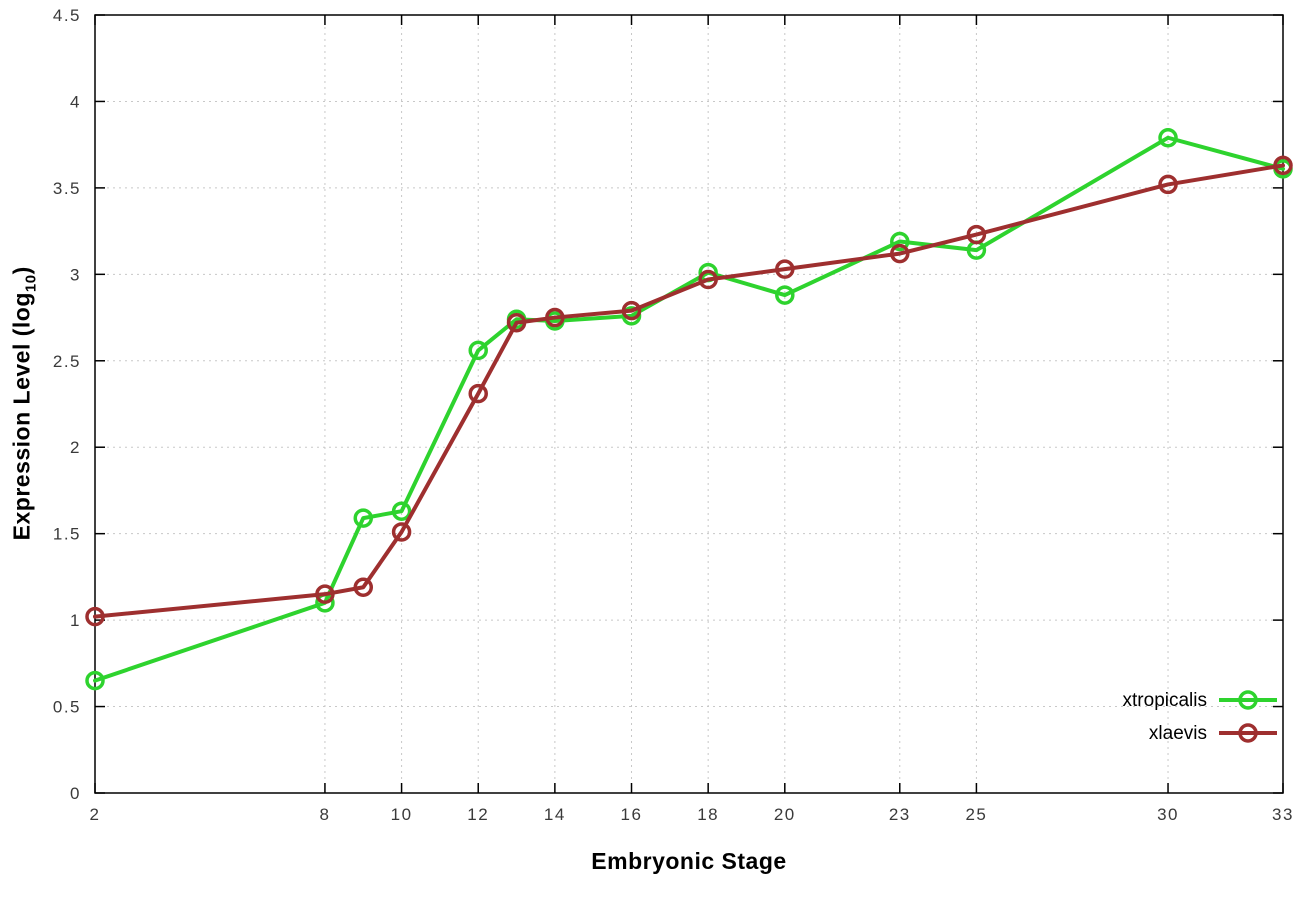  What do you see at coordinates (67, 707) in the screenshot?
I see `y-tick-label: 0.5` at bounding box center [67, 707].